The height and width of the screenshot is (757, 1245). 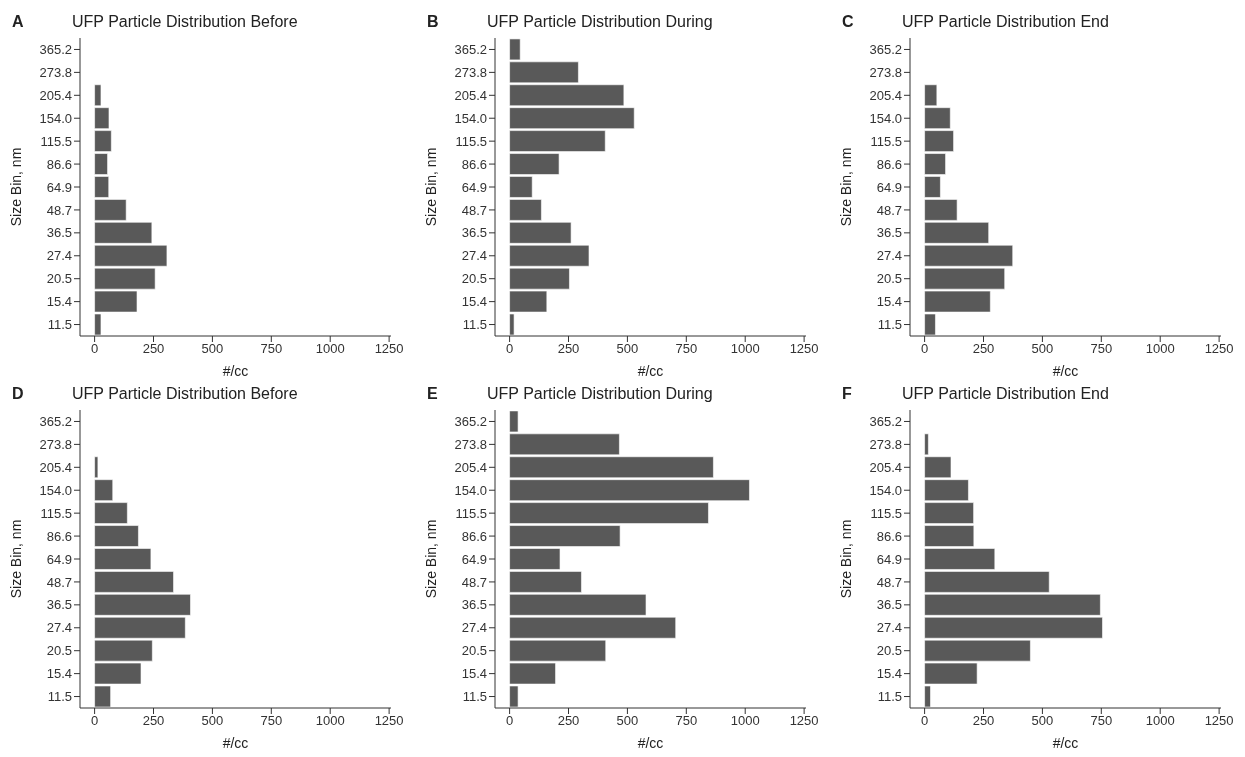 I want to click on text: E, so click(x=432, y=394).